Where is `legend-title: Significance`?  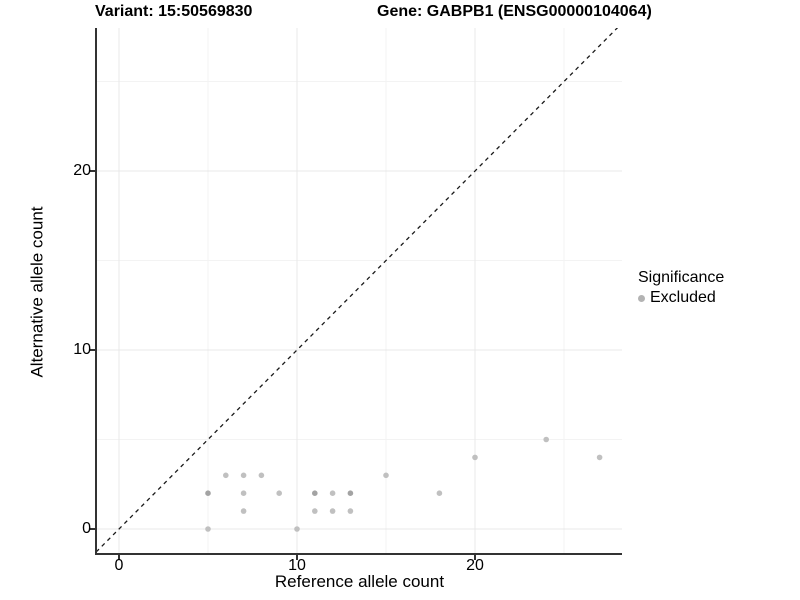
legend-title: Significance is located at coordinates (681, 277).